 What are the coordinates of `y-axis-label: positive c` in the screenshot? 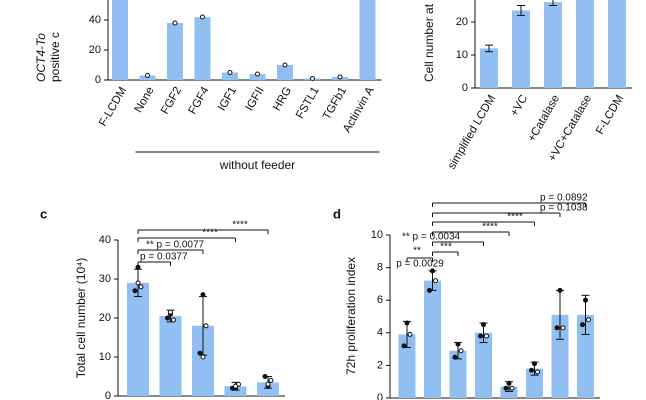 It's located at (55, 57).